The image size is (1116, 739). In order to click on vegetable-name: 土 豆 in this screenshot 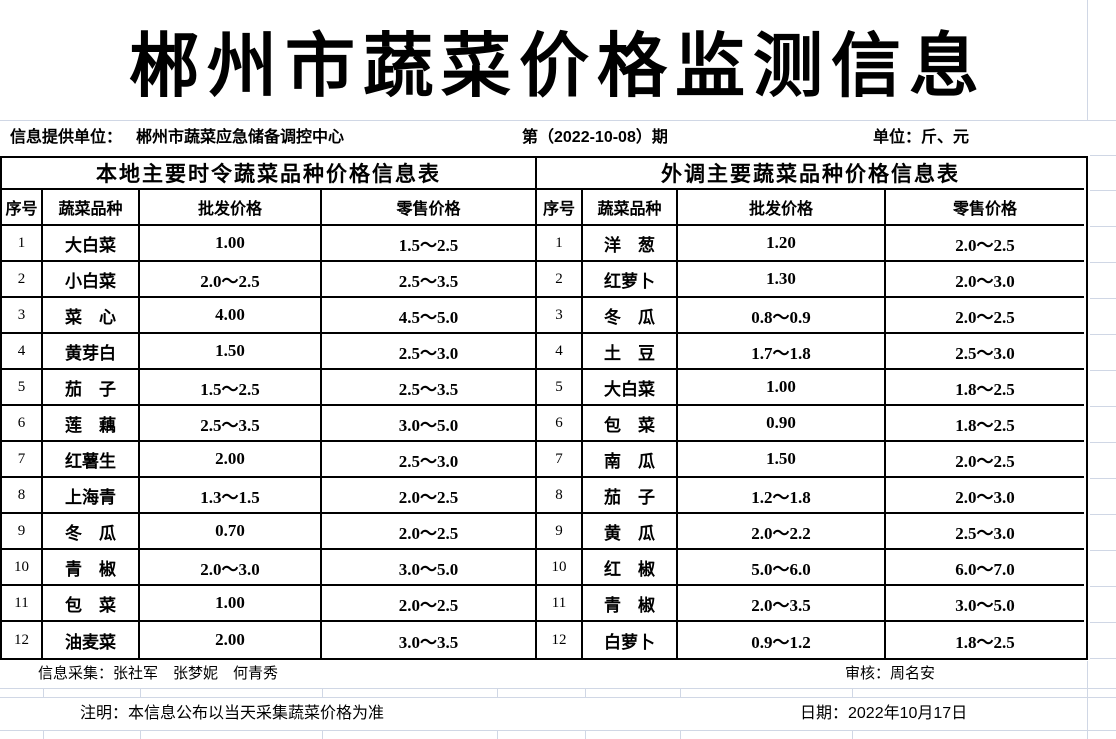, I will do `click(630, 352)`.